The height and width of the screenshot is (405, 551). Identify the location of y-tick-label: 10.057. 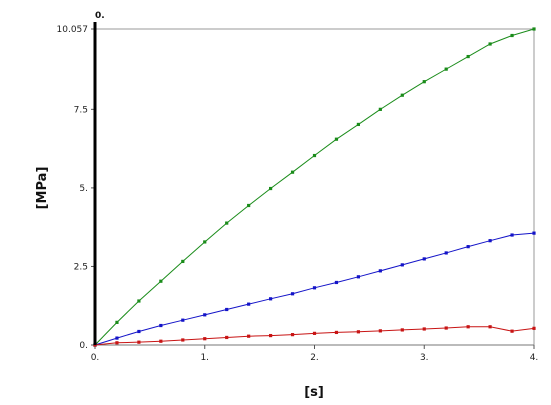
(73, 30).